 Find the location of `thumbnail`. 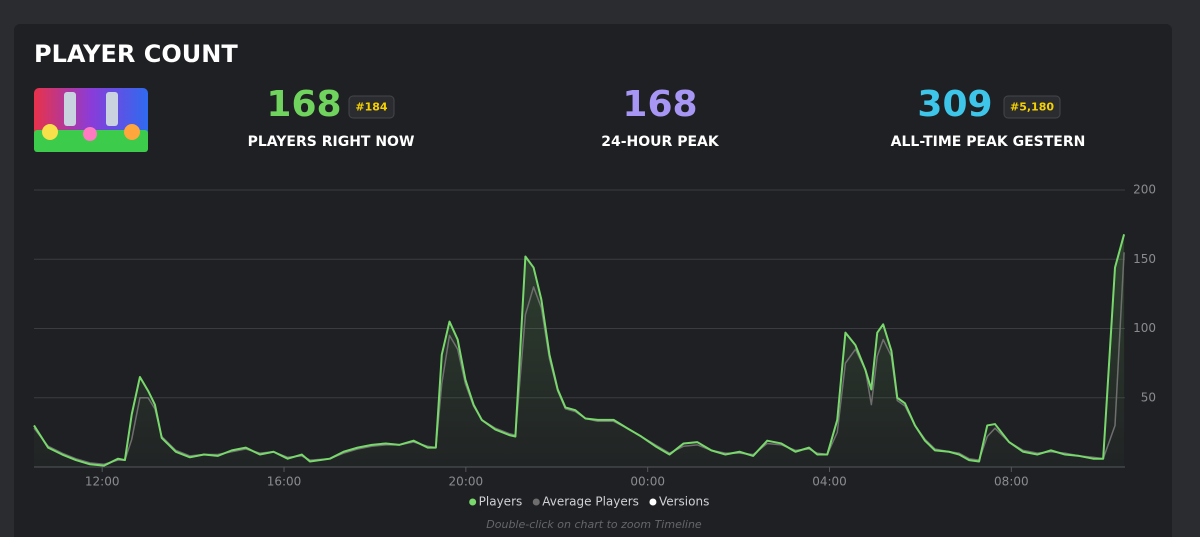

thumbnail is located at coordinates (91, 120).